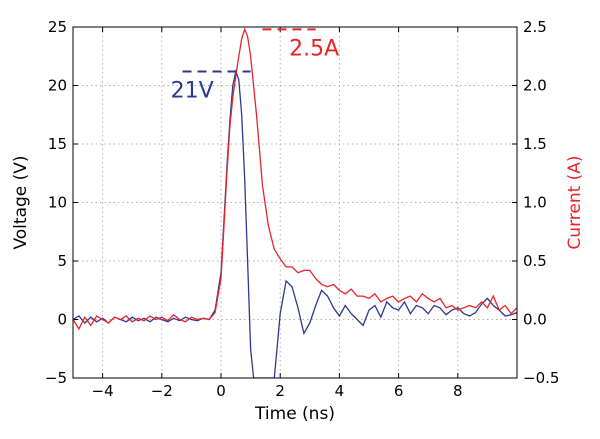 Image resolution: width=600 pixels, height=439 pixels. What do you see at coordinates (103, 391) in the screenshot?
I see `x-tick-label: −4` at bounding box center [103, 391].